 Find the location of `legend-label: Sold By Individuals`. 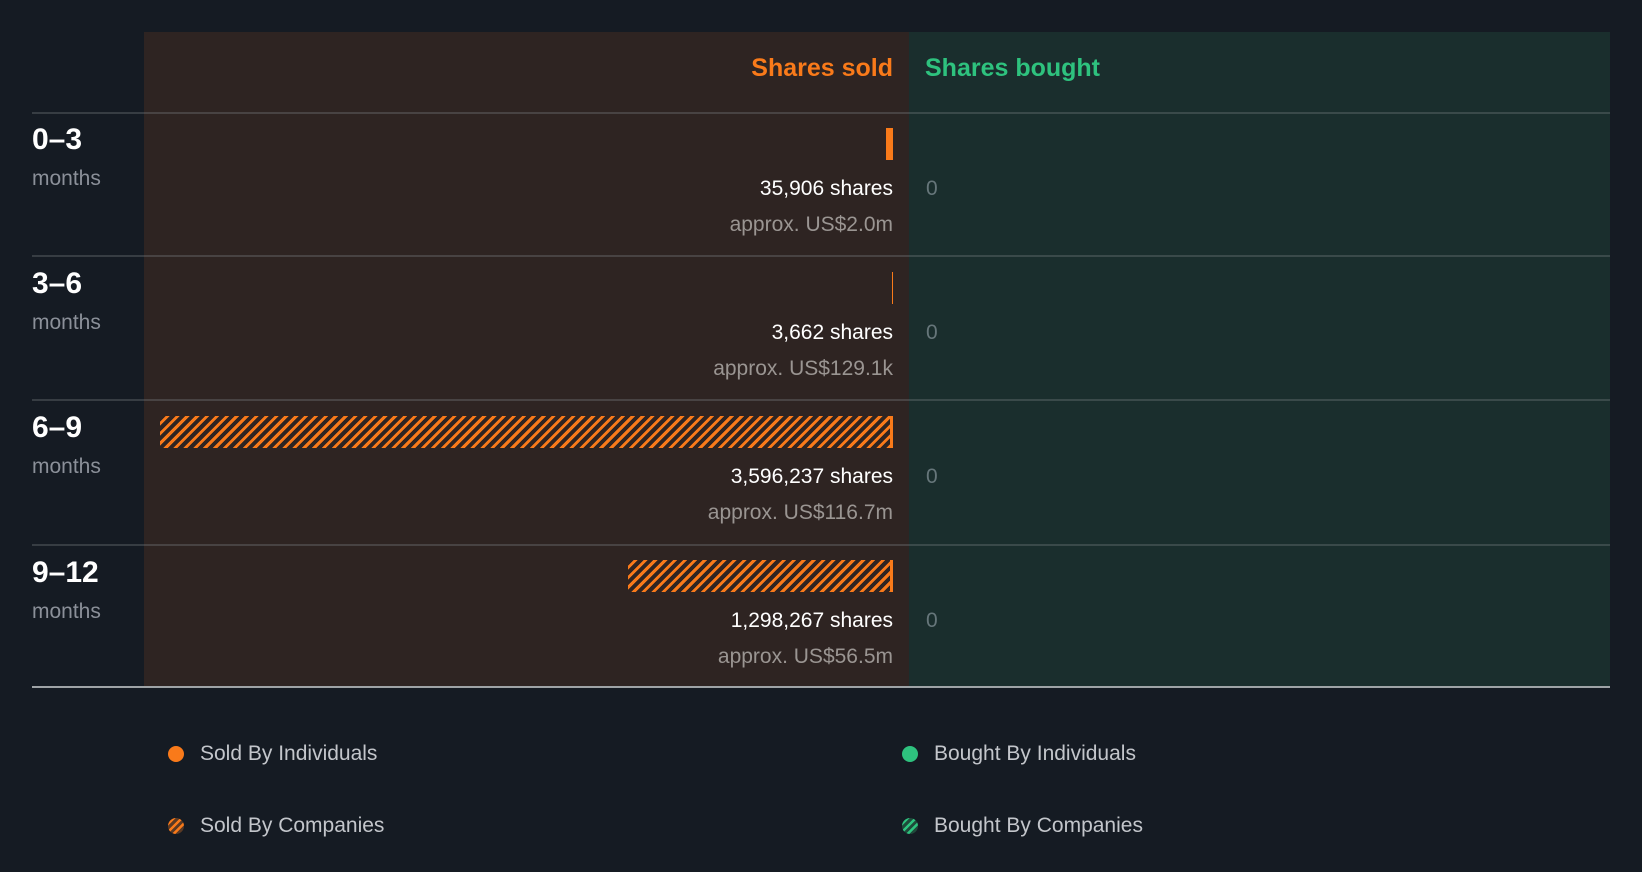

legend-label: Sold By Individuals is located at coordinates (289, 753).